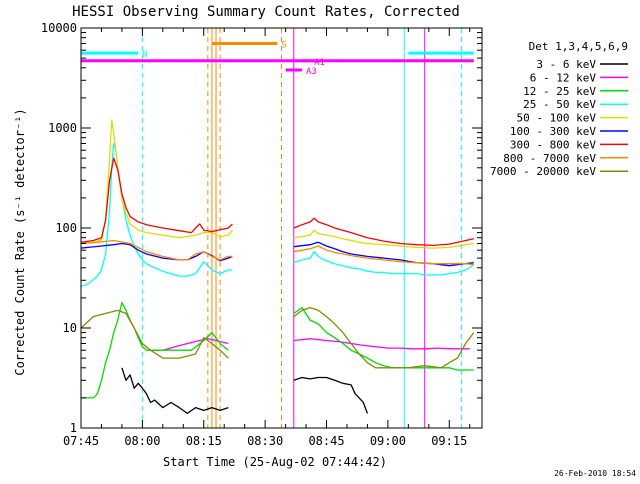 The width and height of the screenshot is (640, 484). Describe the element at coordinates (326, 441) in the screenshot. I see `x-tick-label-4: 08:45` at that location.